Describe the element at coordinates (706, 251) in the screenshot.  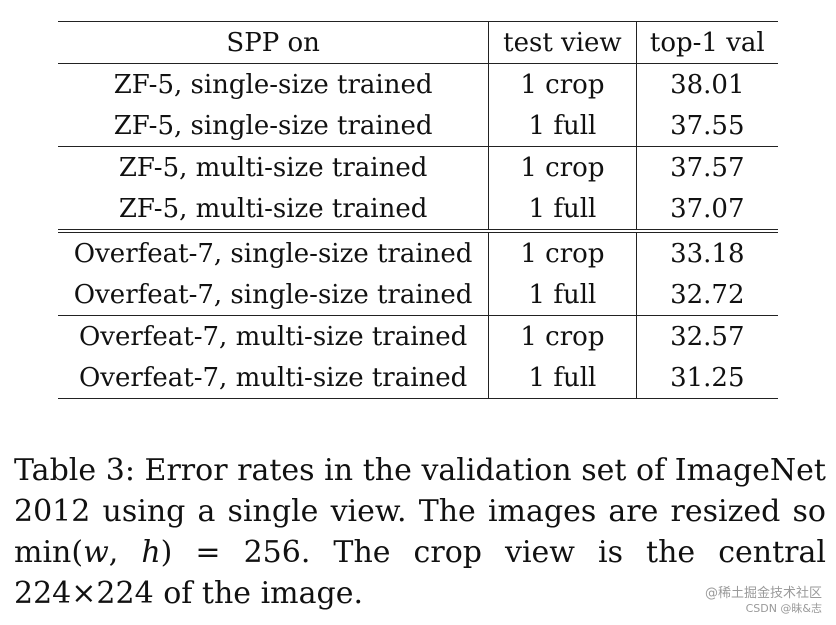
I see `row-value: 33.18` at that location.